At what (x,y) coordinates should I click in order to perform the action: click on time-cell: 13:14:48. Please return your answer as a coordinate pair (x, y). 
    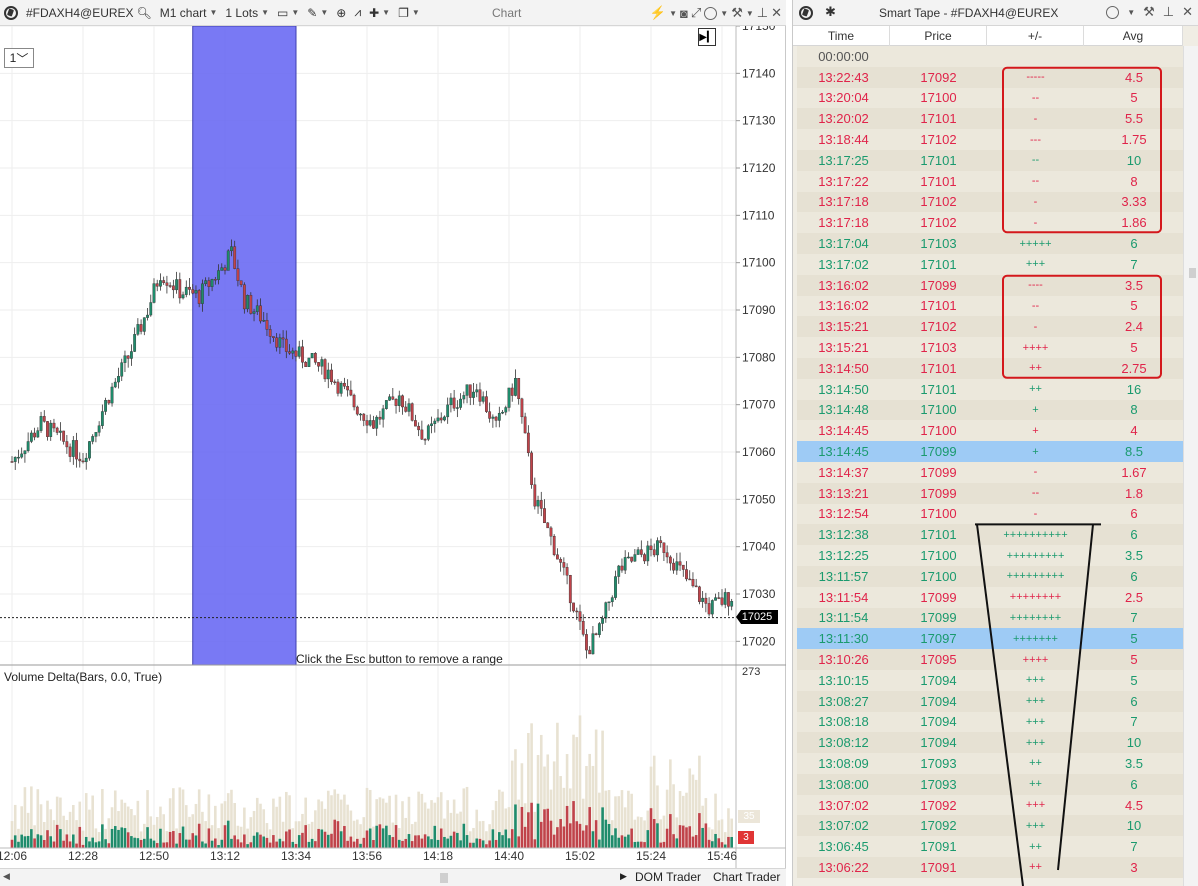
    Looking at the image, I should click on (843, 410).